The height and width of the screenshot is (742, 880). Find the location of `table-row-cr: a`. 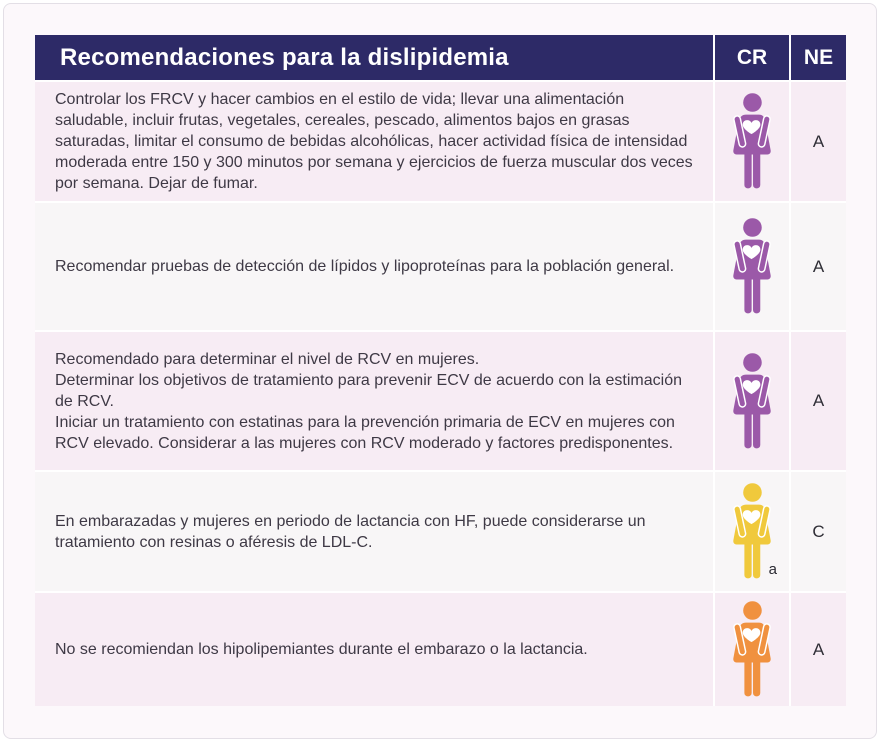

table-row-cr: a is located at coordinates (752, 531).